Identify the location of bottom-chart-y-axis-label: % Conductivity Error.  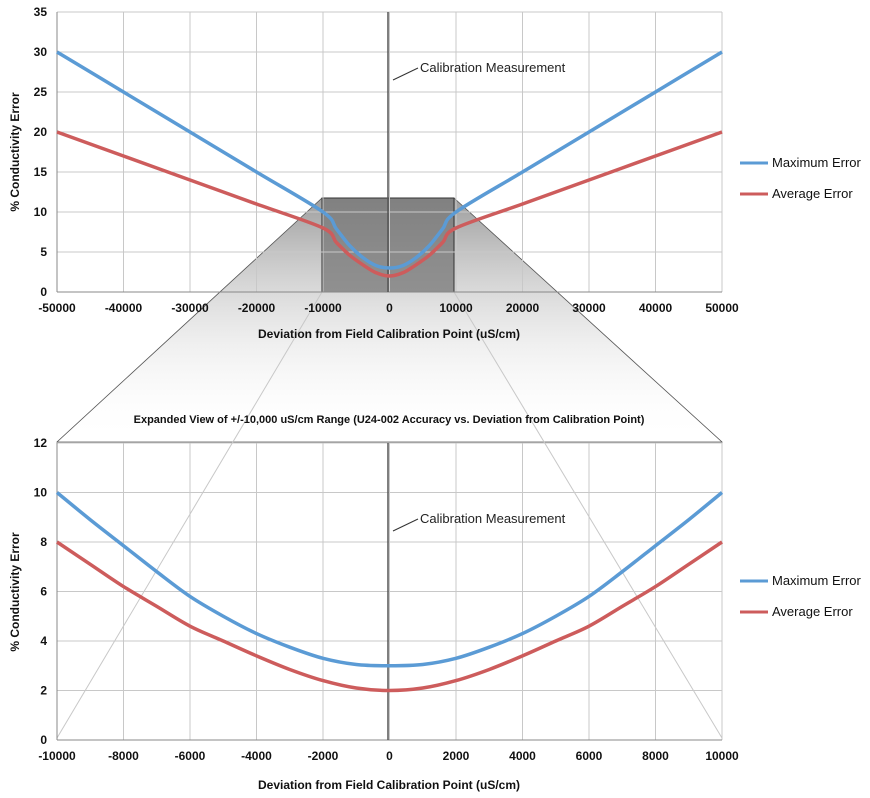
(15, 592).